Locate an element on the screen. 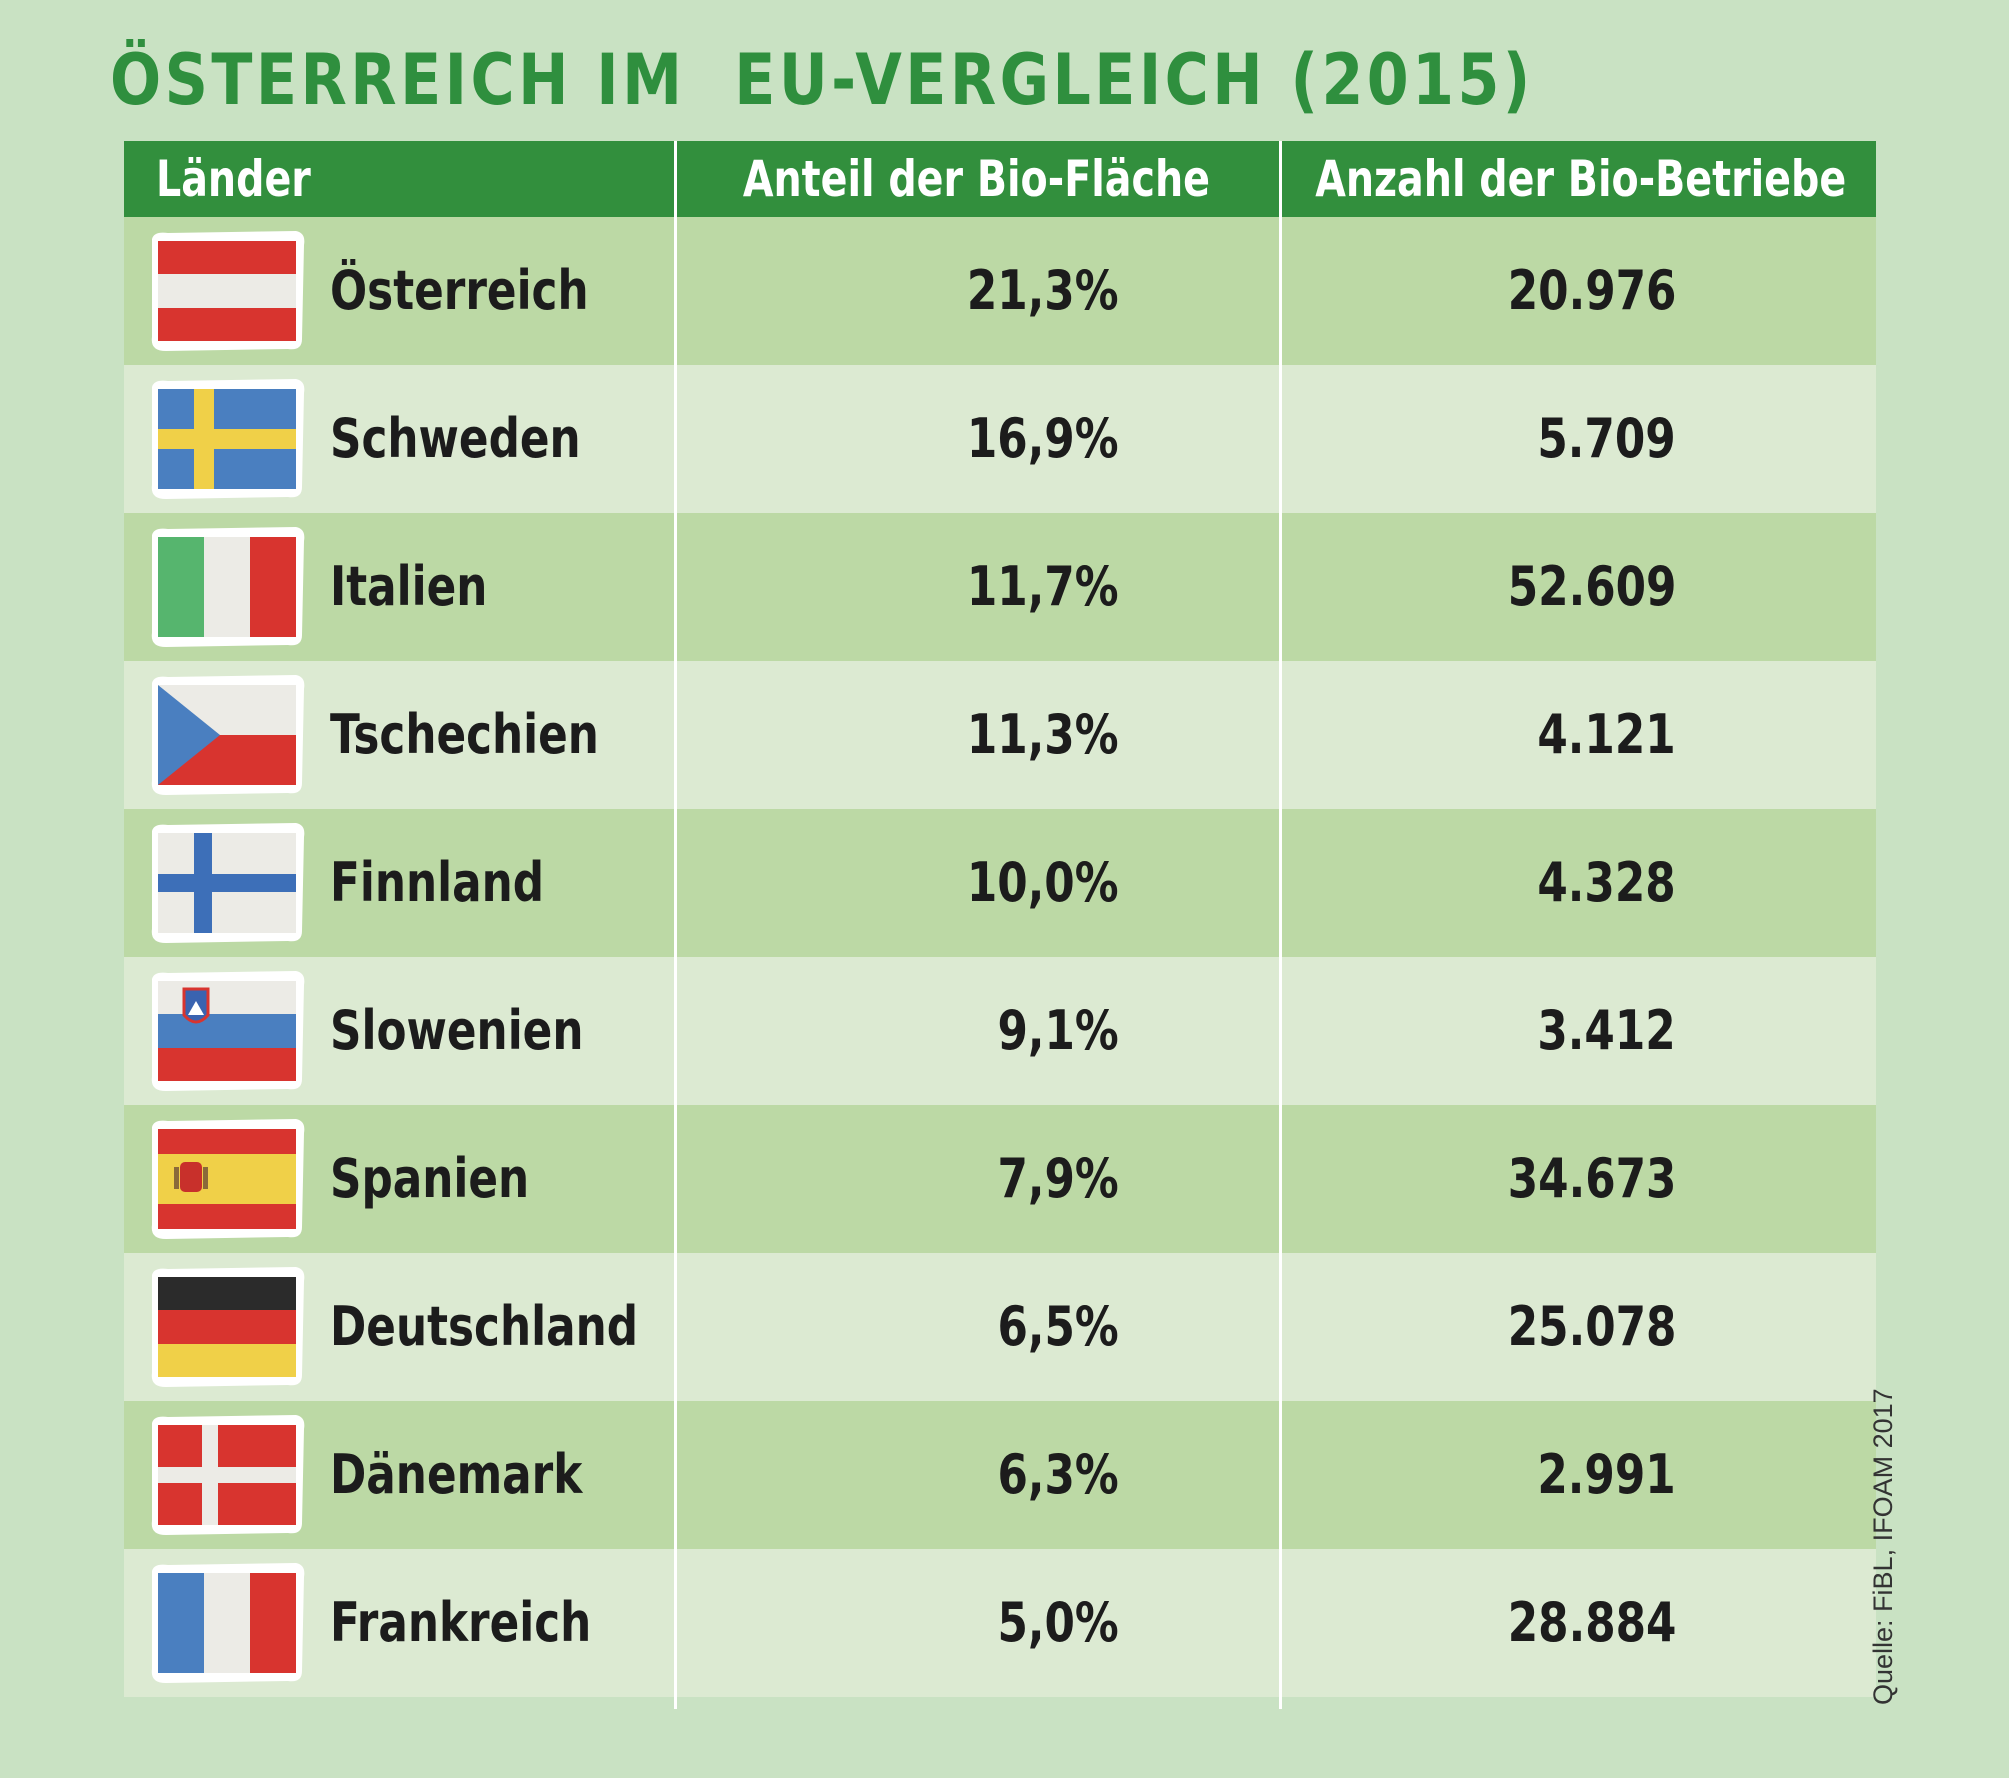 This screenshot has height=1782, width=2013. country-cell: Frankreich is located at coordinates (399, 1623).